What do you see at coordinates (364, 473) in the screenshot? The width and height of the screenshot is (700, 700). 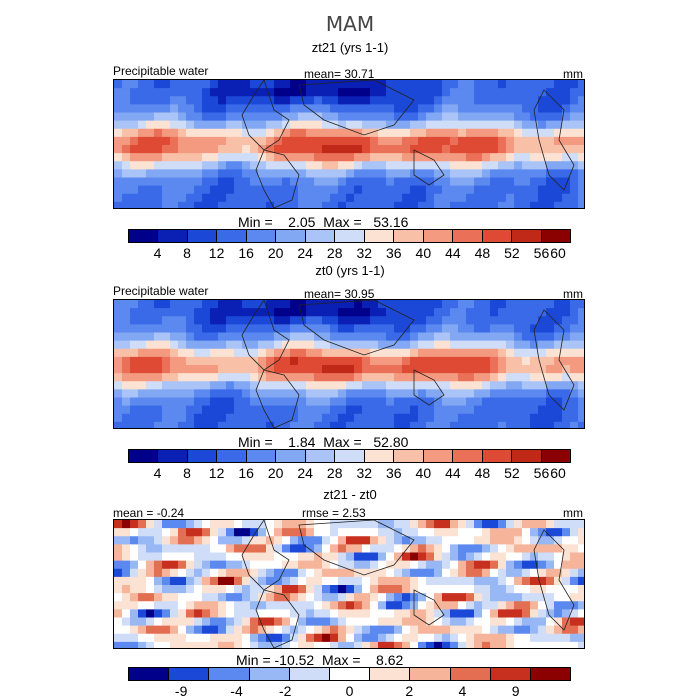 I see `colorbar-tick-label: 32` at bounding box center [364, 473].